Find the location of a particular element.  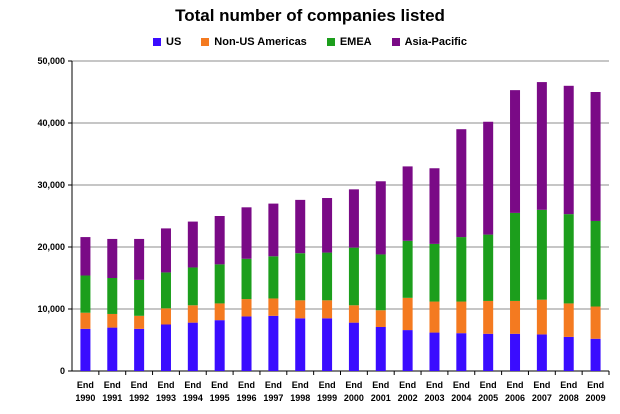

bar-non-us-americas-2002 is located at coordinates (407, 314).